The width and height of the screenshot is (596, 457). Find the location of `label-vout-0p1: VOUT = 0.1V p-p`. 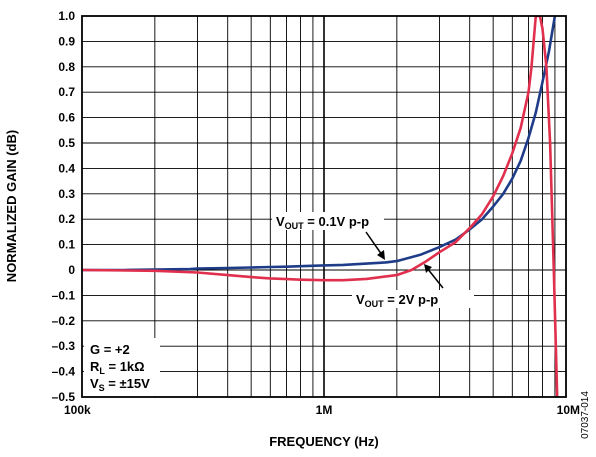

label-vout-0p1: VOUT = 0.1V p-p is located at coordinates (322, 222).